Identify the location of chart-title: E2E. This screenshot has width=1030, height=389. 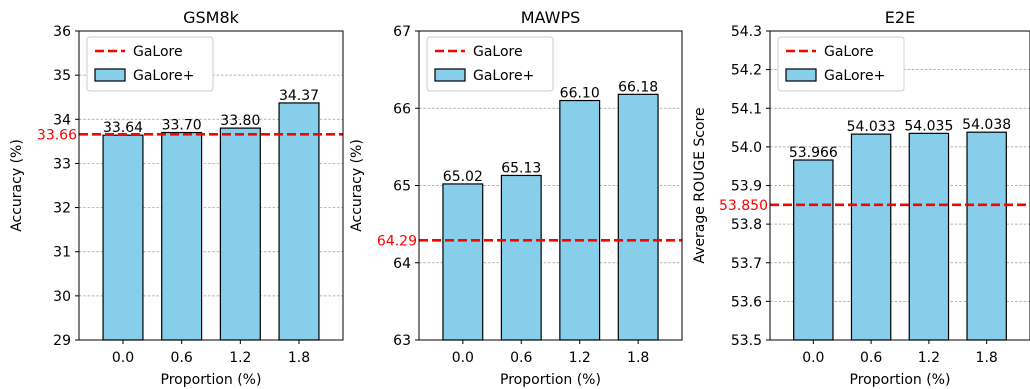
(900, 17).